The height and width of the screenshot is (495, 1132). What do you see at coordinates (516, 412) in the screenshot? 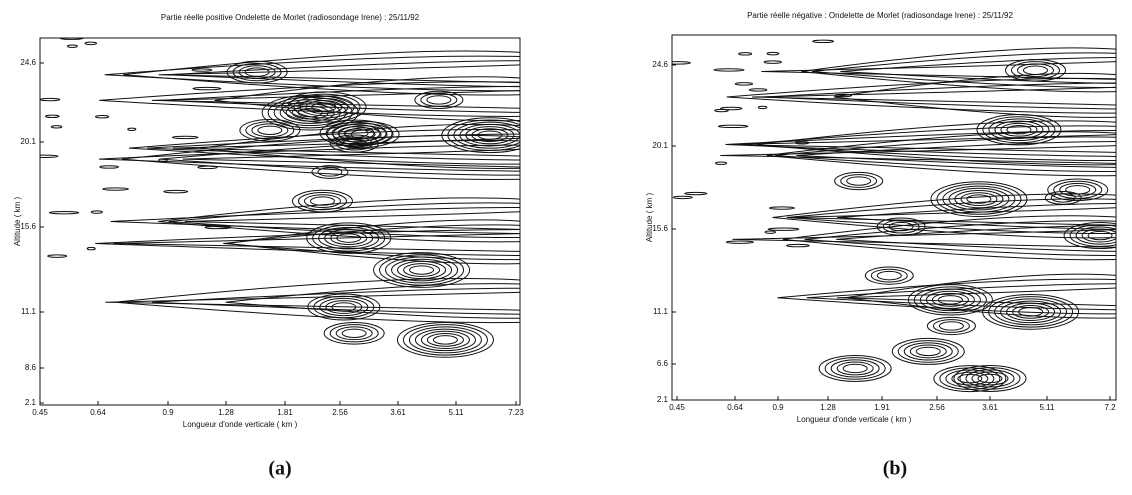
I see `x-tick-label: 7.23` at bounding box center [516, 412].